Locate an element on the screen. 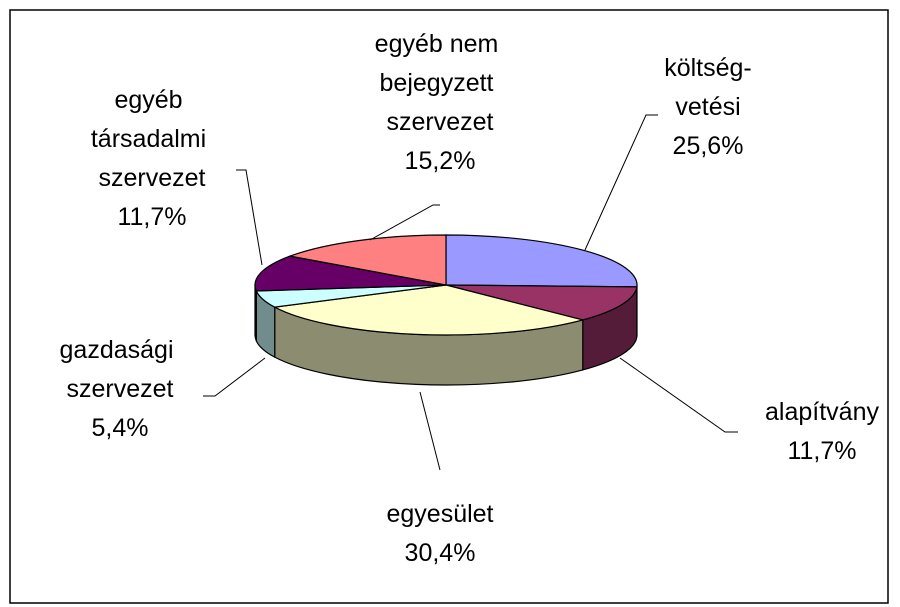 The image size is (900, 607). slice-value-label: 15,2% is located at coordinates (440, 161).